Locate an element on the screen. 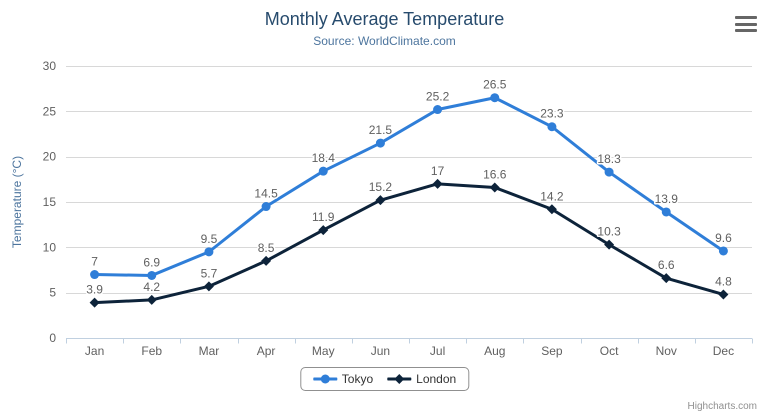 The image size is (769, 416). data-label: 11.9 is located at coordinates (323, 217).